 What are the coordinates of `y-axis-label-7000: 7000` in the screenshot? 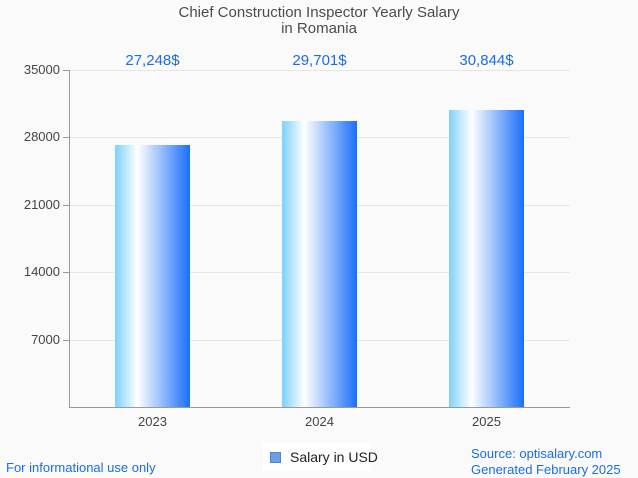 It's located at (45, 339).